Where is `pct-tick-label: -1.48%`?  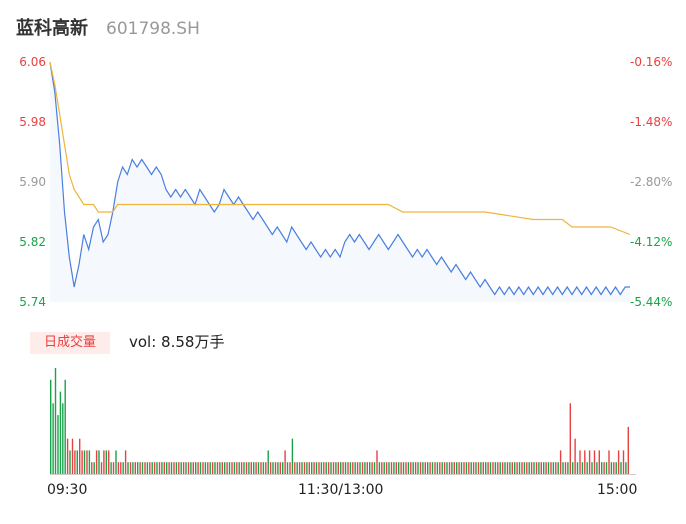 pct-tick-label: -1.48% is located at coordinates (651, 122).